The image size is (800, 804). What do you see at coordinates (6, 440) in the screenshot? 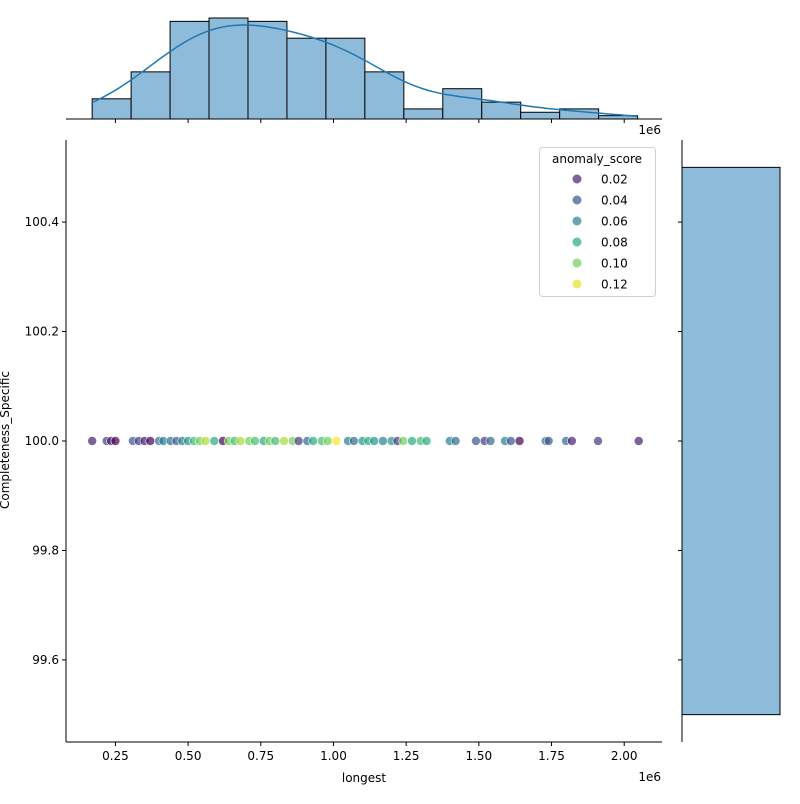
I see `y-axis-label: Completeness_Specific` at bounding box center [6, 440].